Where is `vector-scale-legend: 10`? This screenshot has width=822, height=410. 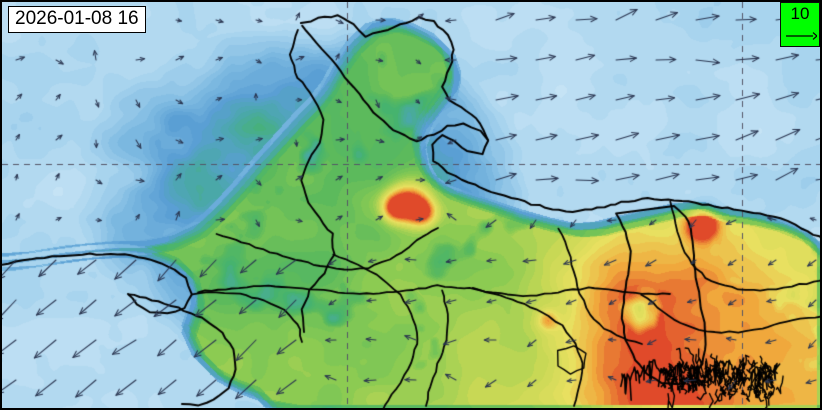
vector-scale-legend: 10 is located at coordinates (800, 24).